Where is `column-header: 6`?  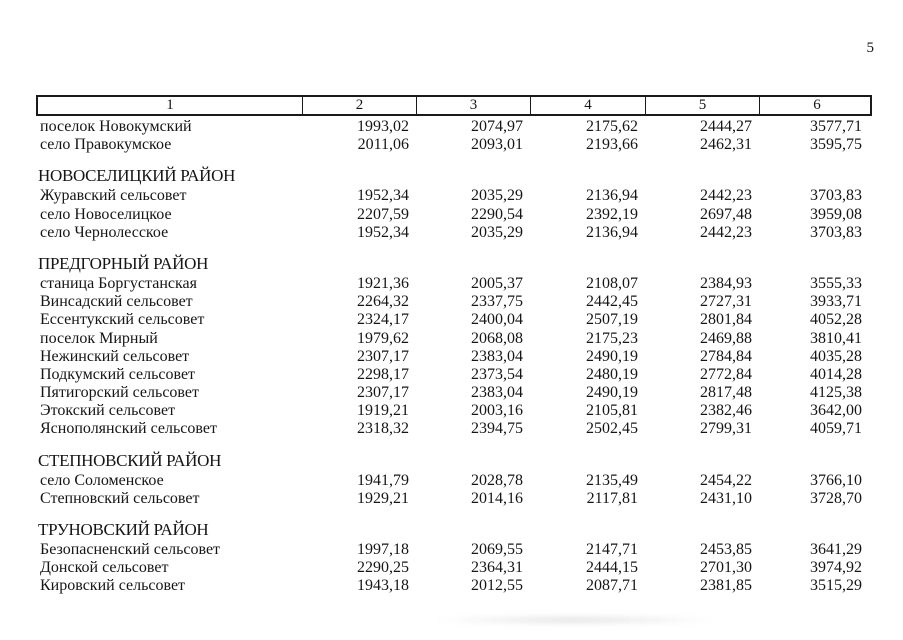 column-header: 6 is located at coordinates (816, 105).